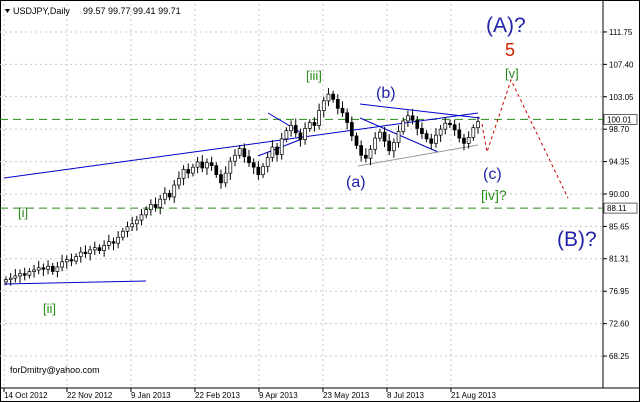 This screenshot has width=640, height=402. I want to click on price-tag-box, so click(620, 119).